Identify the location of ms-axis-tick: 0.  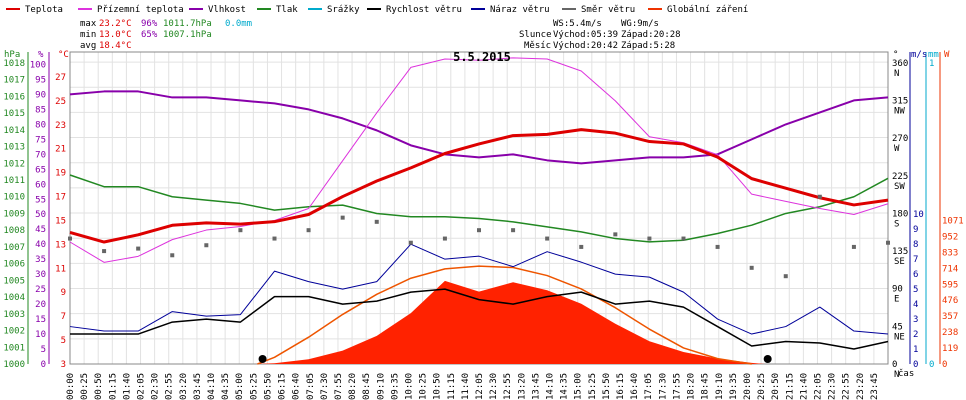
(915, 365).